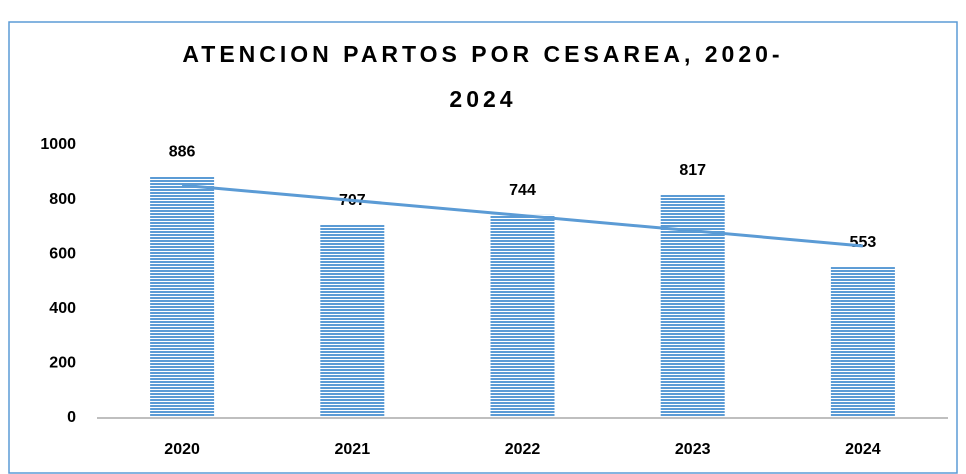 Image resolution: width=966 pixels, height=474 pixels. Describe the element at coordinates (62, 308) in the screenshot. I see `y-tick-label: 400` at that location.